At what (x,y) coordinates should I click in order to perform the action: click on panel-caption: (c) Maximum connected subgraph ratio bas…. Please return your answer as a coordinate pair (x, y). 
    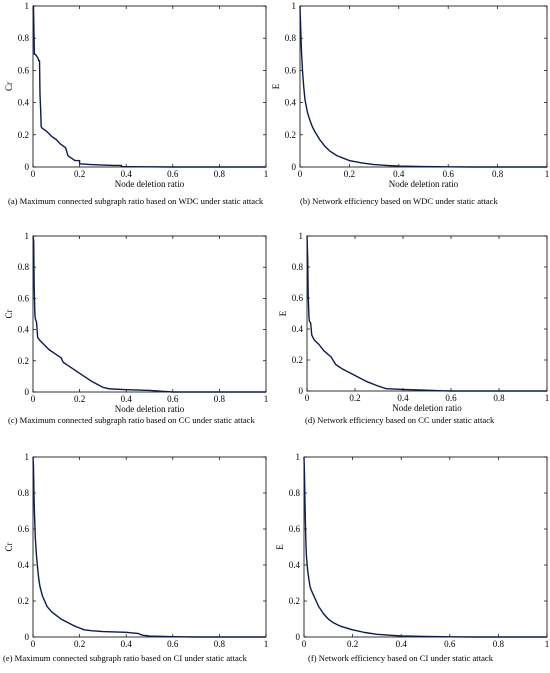
    Looking at the image, I should click on (131, 420).